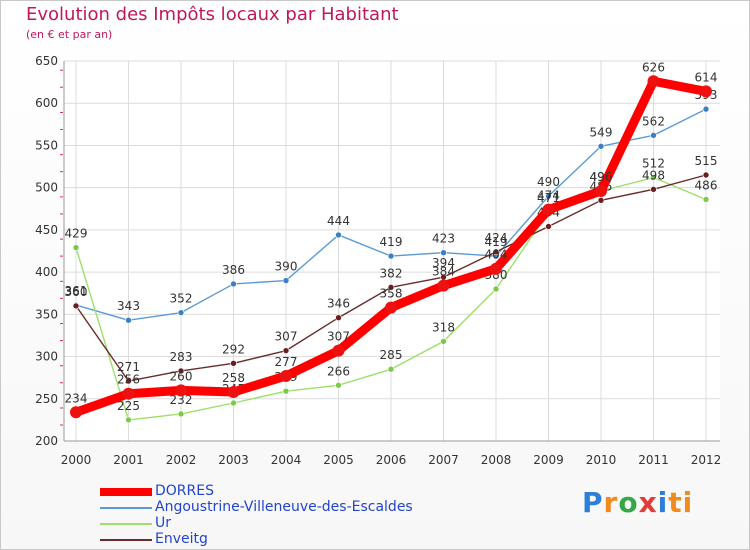 This screenshot has height=550, width=750. Describe the element at coordinates (548, 460) in the screenshot. I see `x-tick-label: 2009` at that location.